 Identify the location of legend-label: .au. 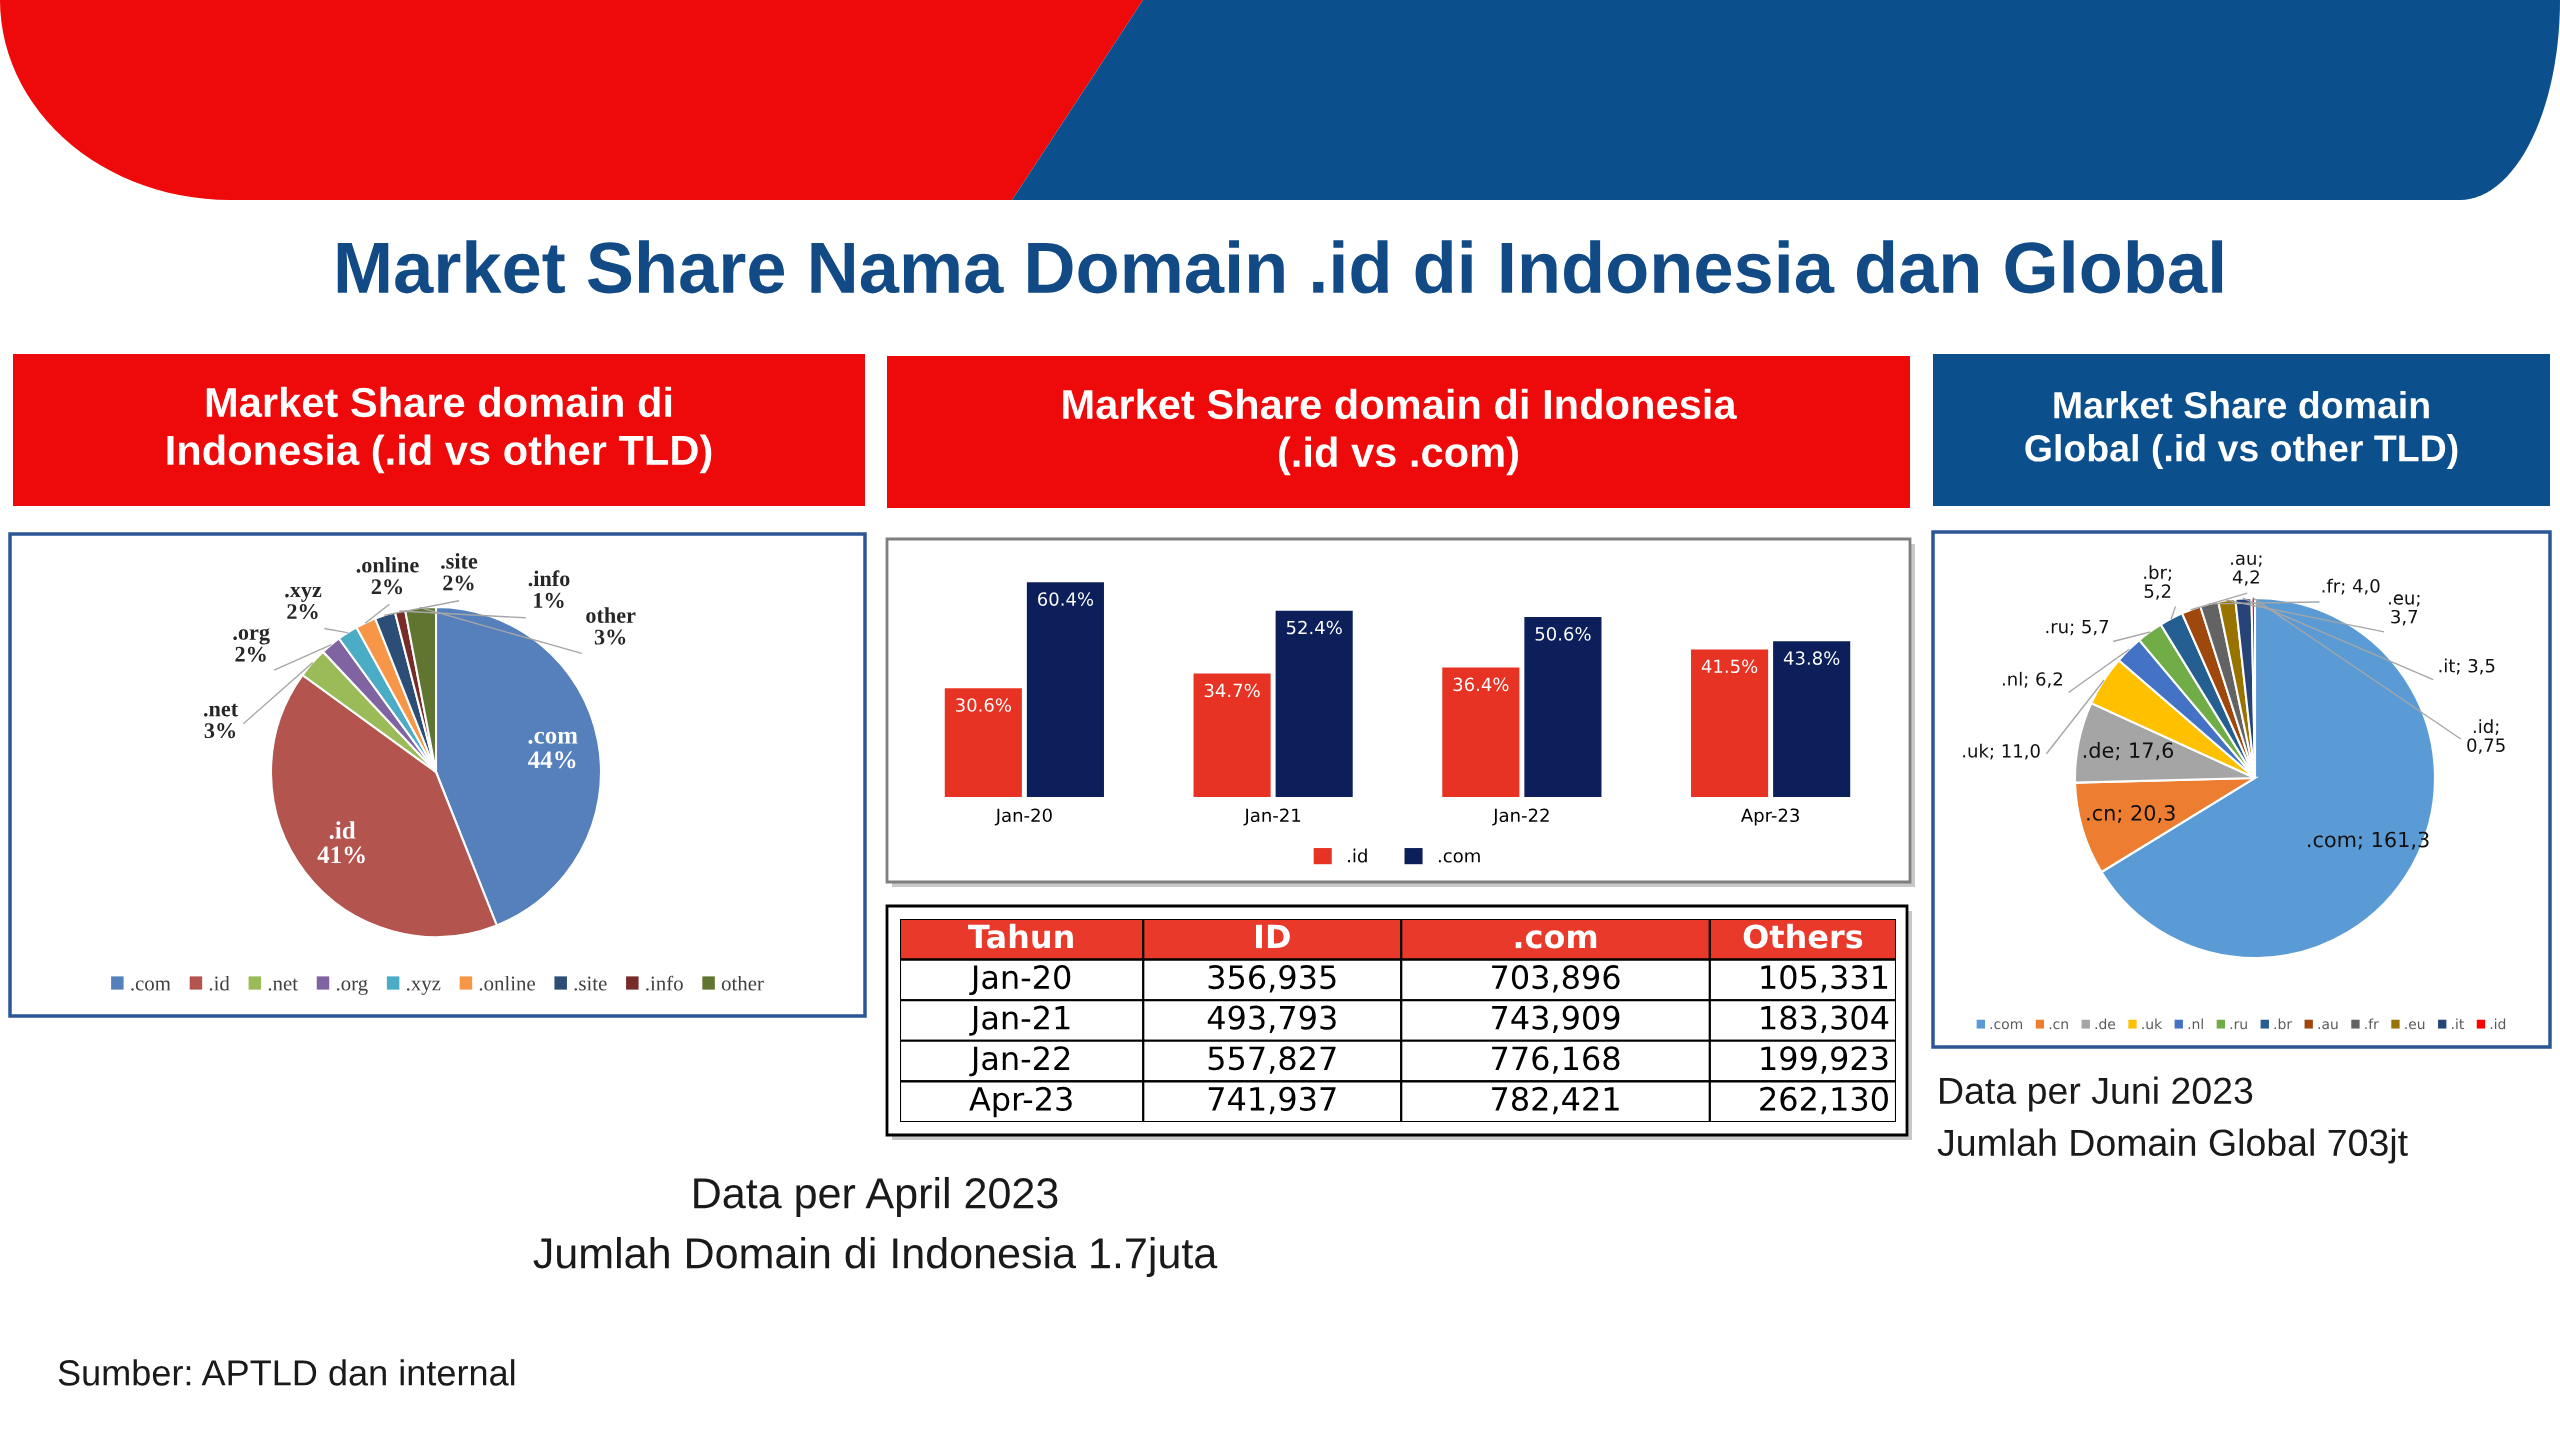
(2328, 1025).